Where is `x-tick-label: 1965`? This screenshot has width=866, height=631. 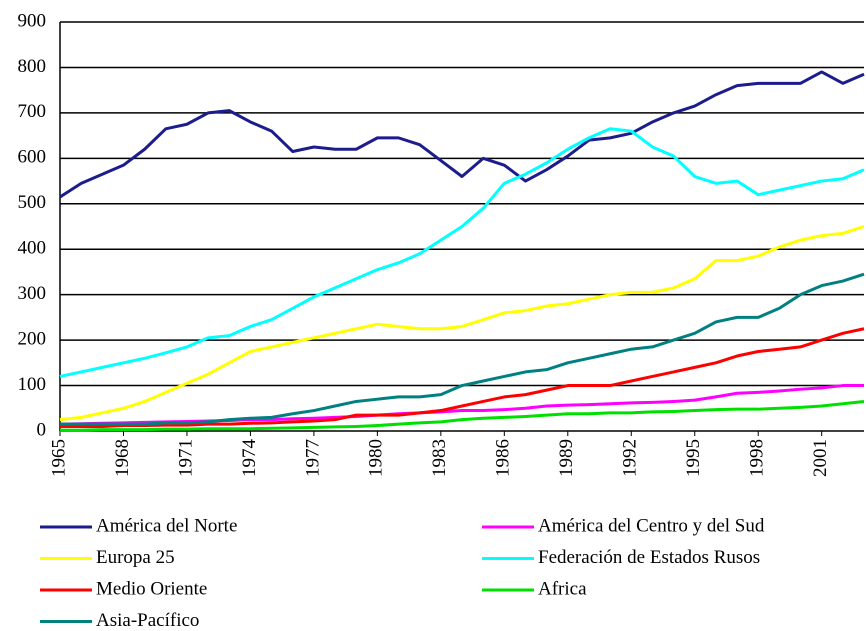
x-tick-label: 1965 is located at coordinates (58, 458).